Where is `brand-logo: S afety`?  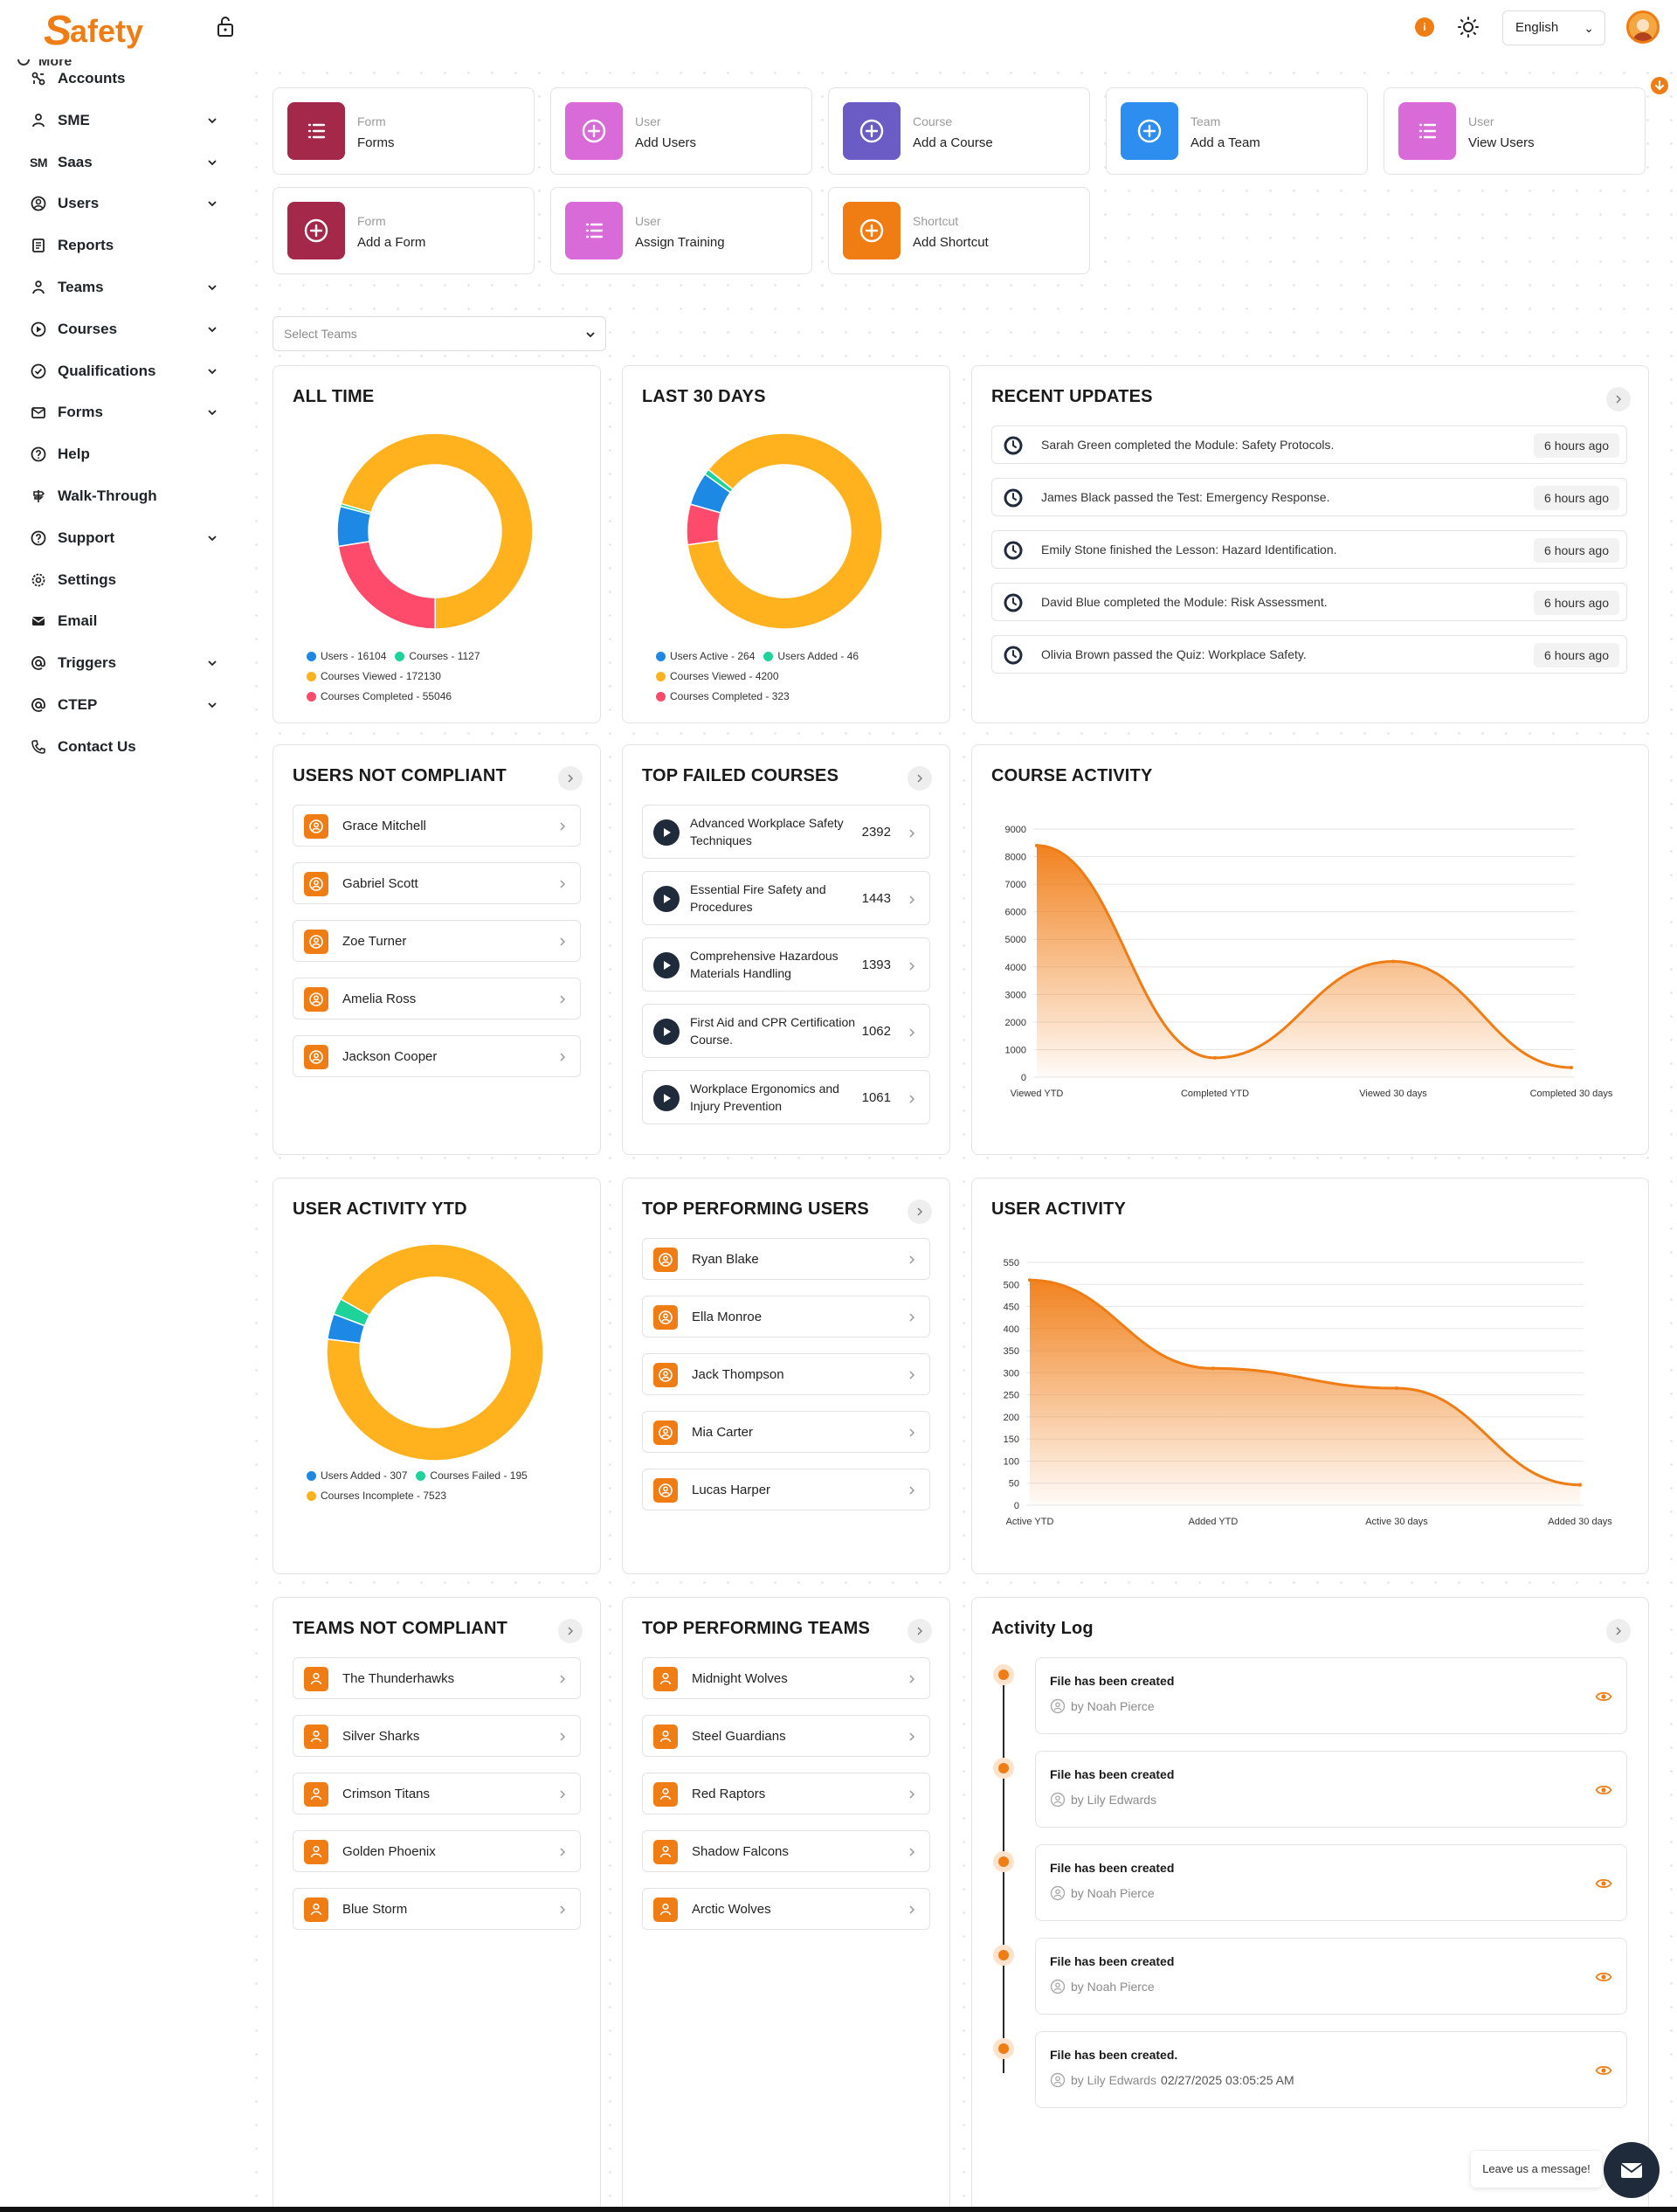
brand-logo: S afety is located at coordinates (93, 31).